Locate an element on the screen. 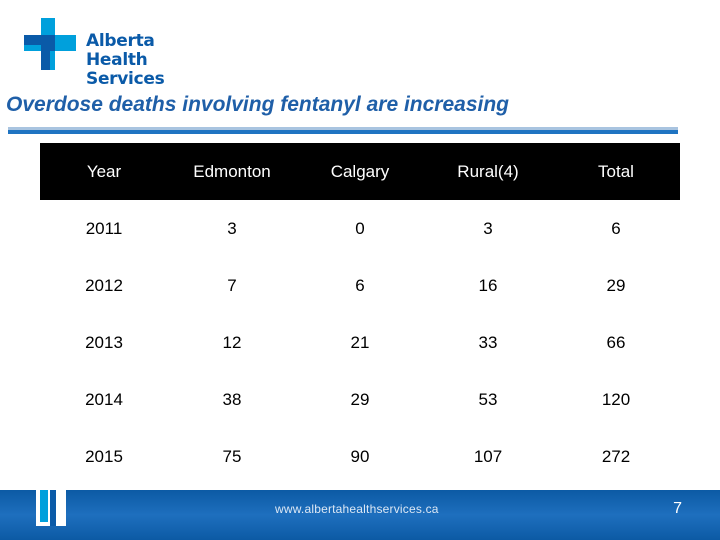 Image resolution: width=720 pixels, height=540 pixels. table-row: 2013 12 21 33 66 is located at coordinates (360, 342).